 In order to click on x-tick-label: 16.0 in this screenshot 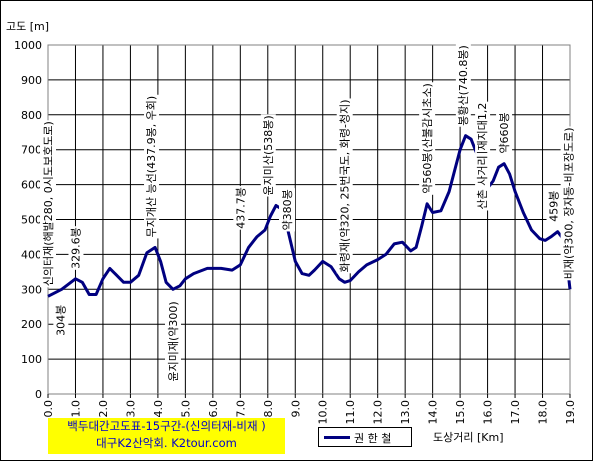, I will do `click(488, 412)`.